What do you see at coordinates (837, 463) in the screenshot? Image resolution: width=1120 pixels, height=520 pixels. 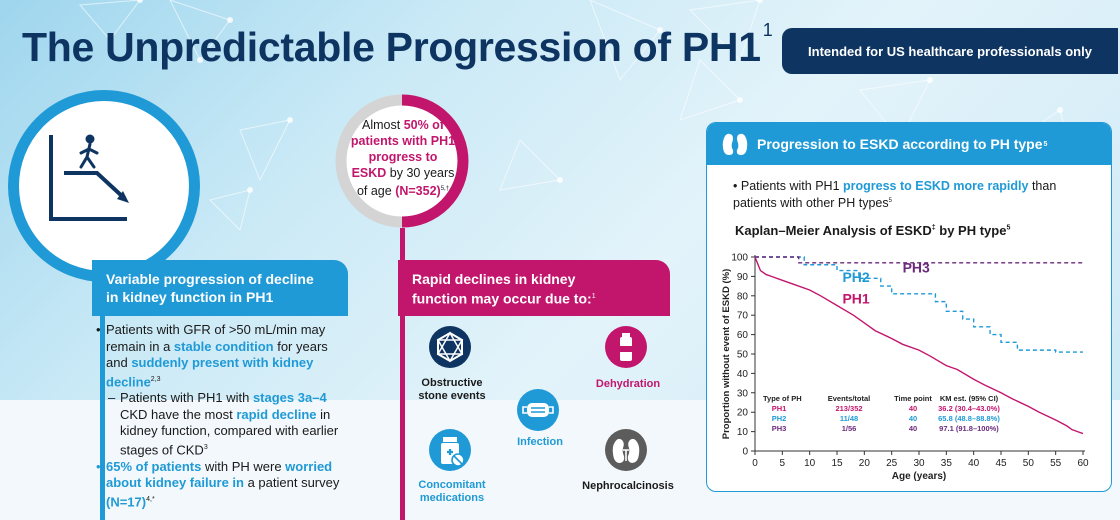 I see `x-tick-label: 15` at bounding box center [837, 463].